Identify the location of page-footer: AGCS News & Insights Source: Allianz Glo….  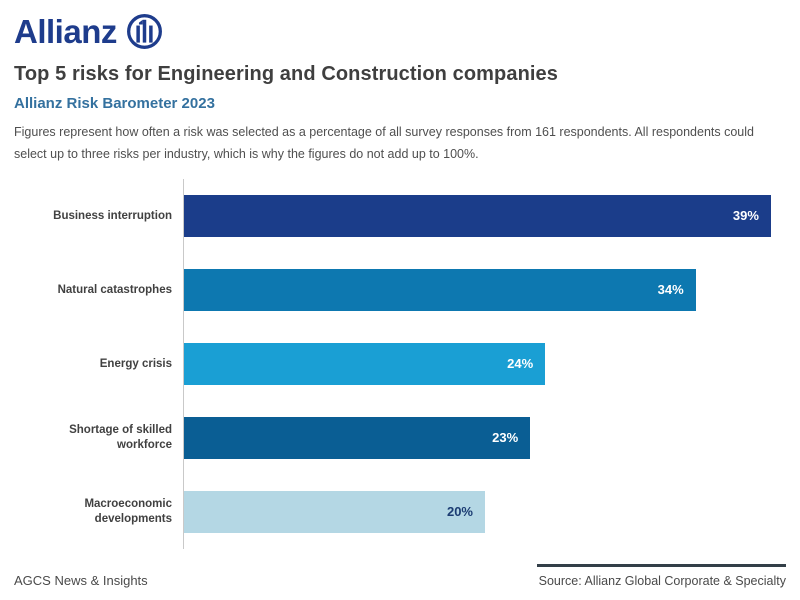
(400, 576).